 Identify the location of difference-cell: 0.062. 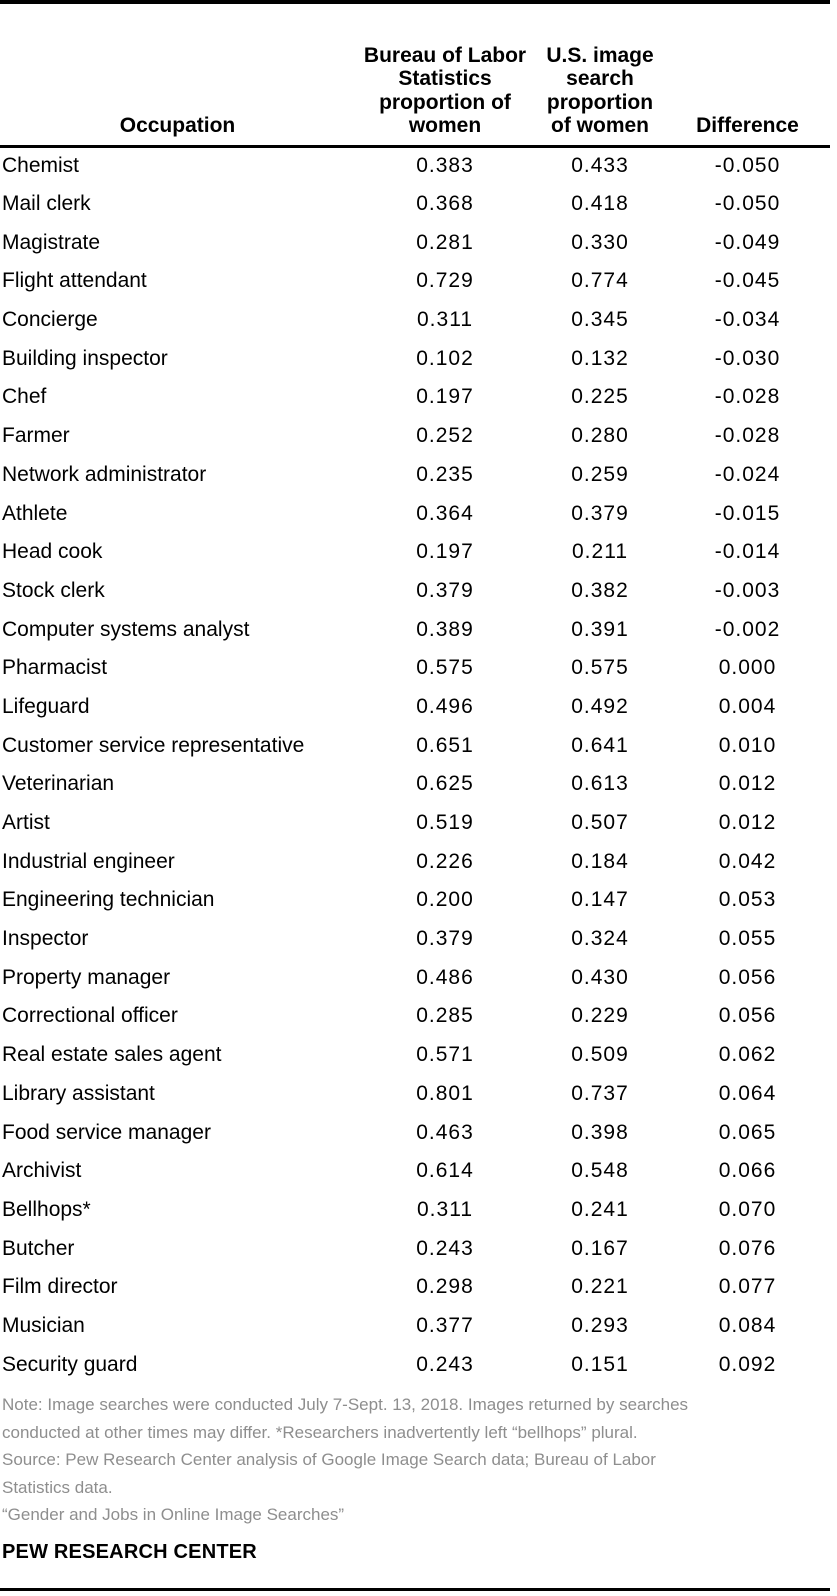
(747, 1055).